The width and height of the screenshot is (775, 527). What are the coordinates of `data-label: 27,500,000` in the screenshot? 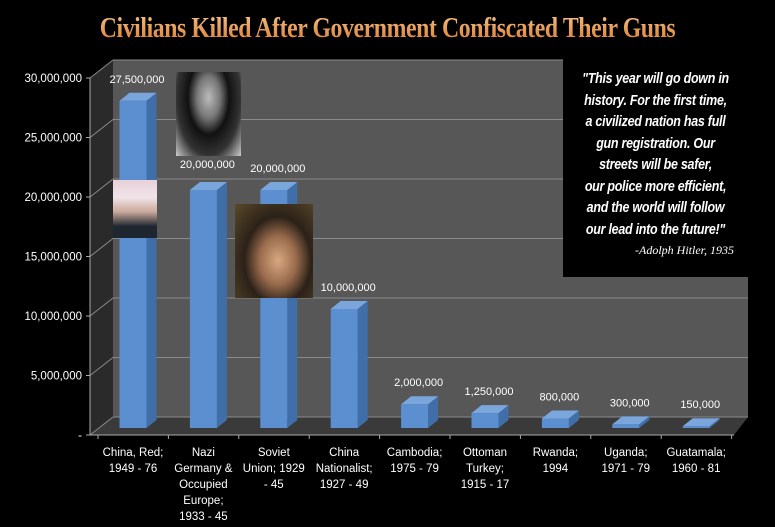 It's located at (136, 80).